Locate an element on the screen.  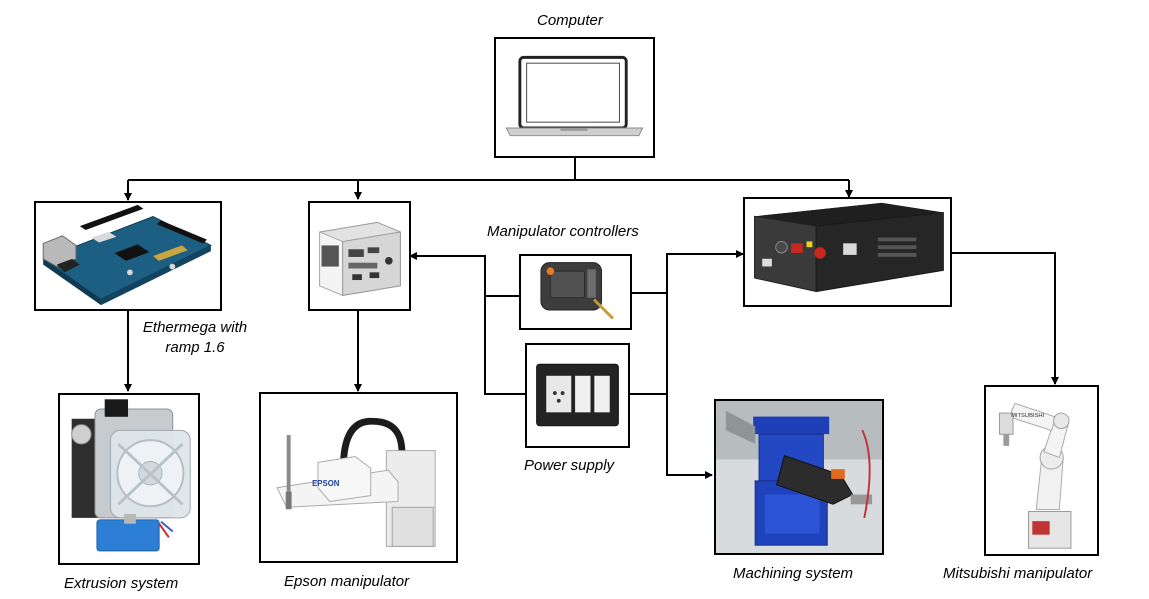
machining-system-image is located at coordinates (799, 477).